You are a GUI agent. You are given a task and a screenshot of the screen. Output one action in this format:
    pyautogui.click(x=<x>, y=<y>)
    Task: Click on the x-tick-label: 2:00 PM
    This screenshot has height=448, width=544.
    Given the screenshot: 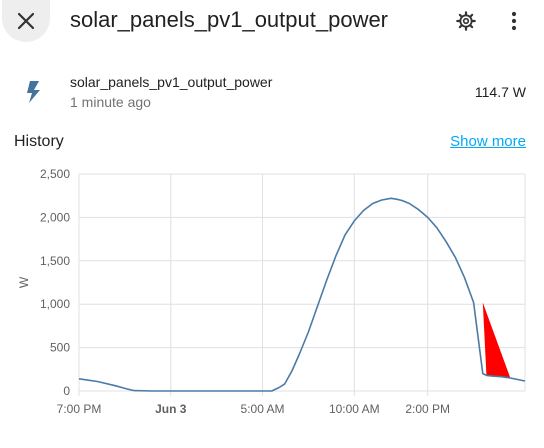 What is the action you would take?
    pyautogui.click(x=427, y=409)
    